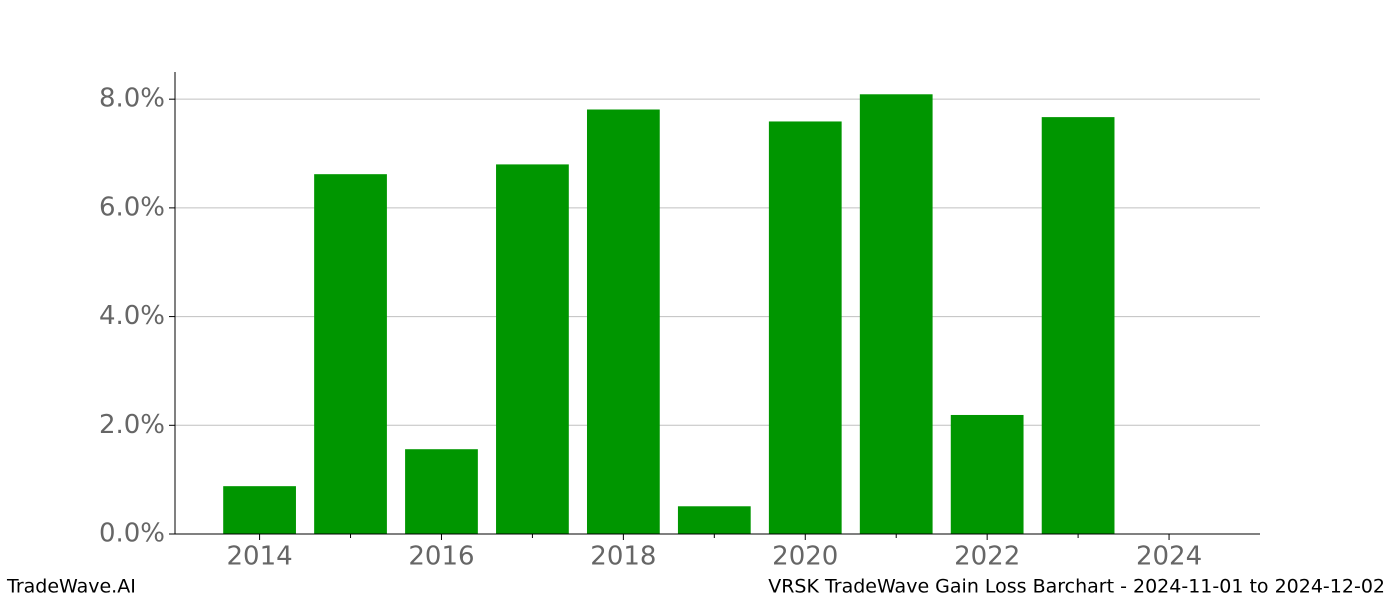 This screenshot has width=1400, height=600. I want to click on x-tick-label: 2022, so click(987, 557).